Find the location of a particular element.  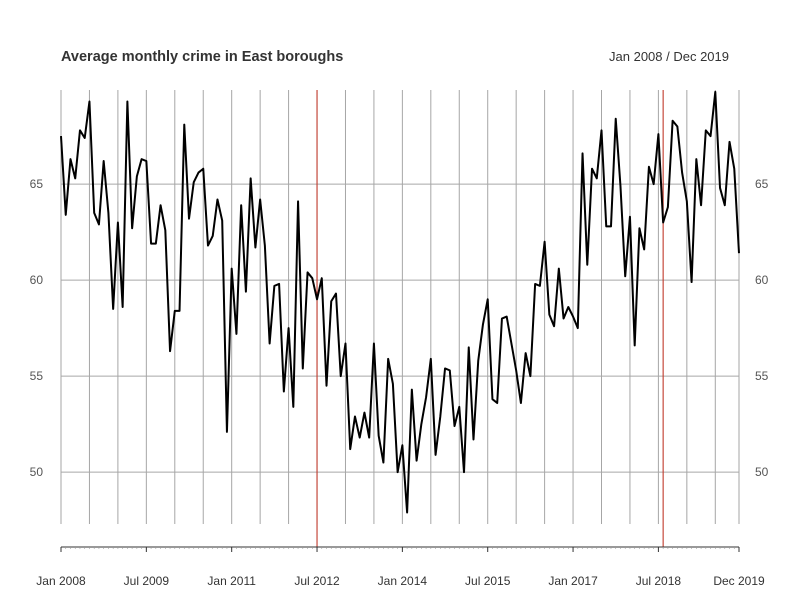

x-tick-label: Jan 2011 is located at coordinates (231, 581).